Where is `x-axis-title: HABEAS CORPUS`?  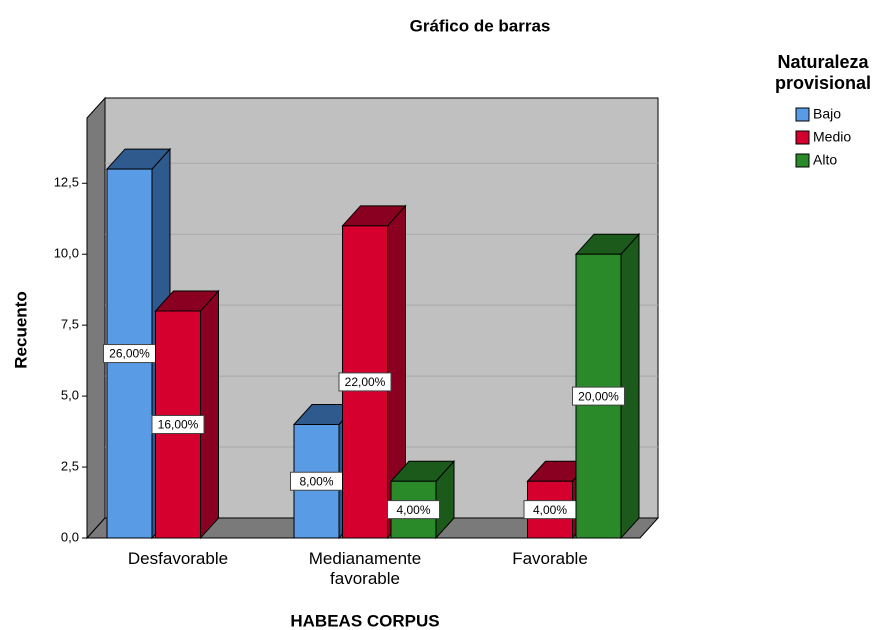
x-axis-title: HABEAS CORPUS is located at coordinates (364, 620).